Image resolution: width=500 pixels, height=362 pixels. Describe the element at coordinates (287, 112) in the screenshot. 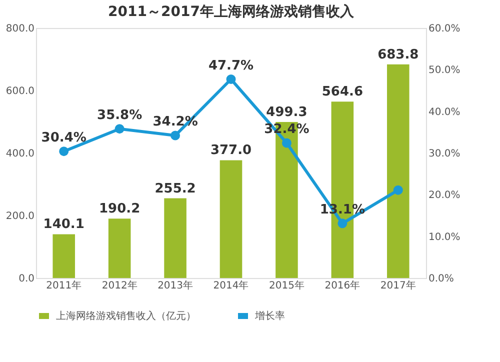

I see `data-label: 499.3` at that location.